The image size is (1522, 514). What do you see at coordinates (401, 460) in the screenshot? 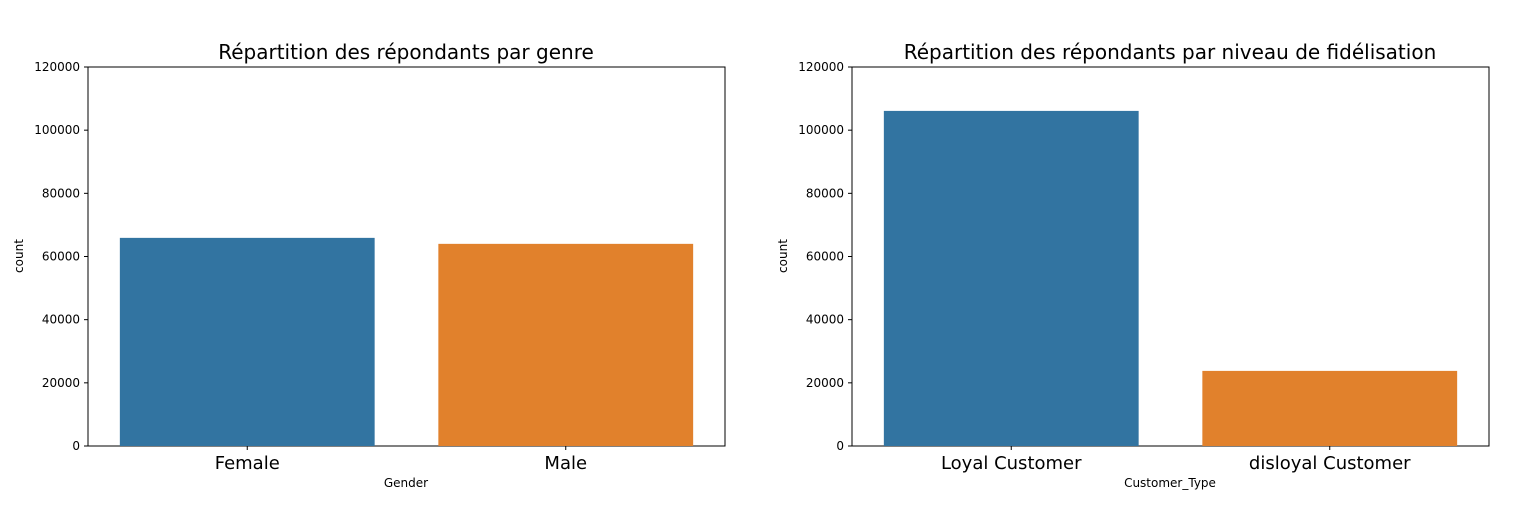
I see `x-ticks: Female Male` at bounding box center [401, 460].